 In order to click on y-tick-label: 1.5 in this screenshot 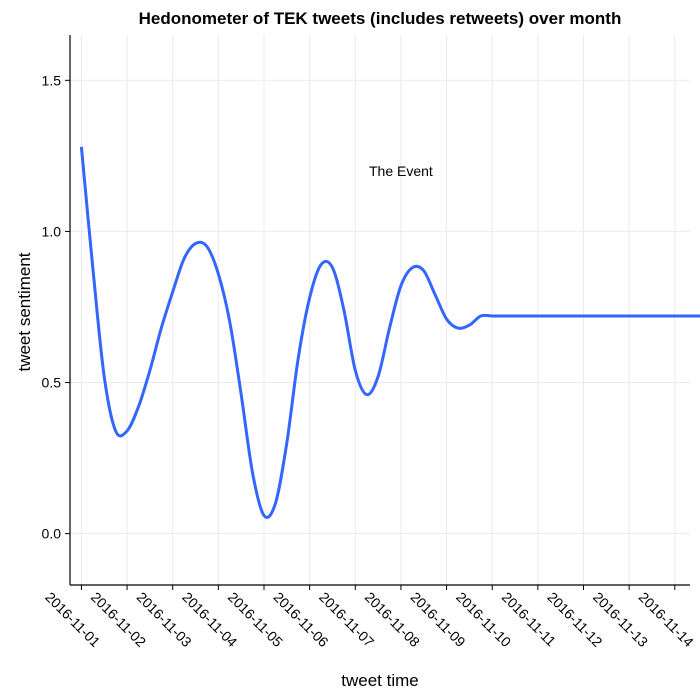, I will do `click(52, 80)`.